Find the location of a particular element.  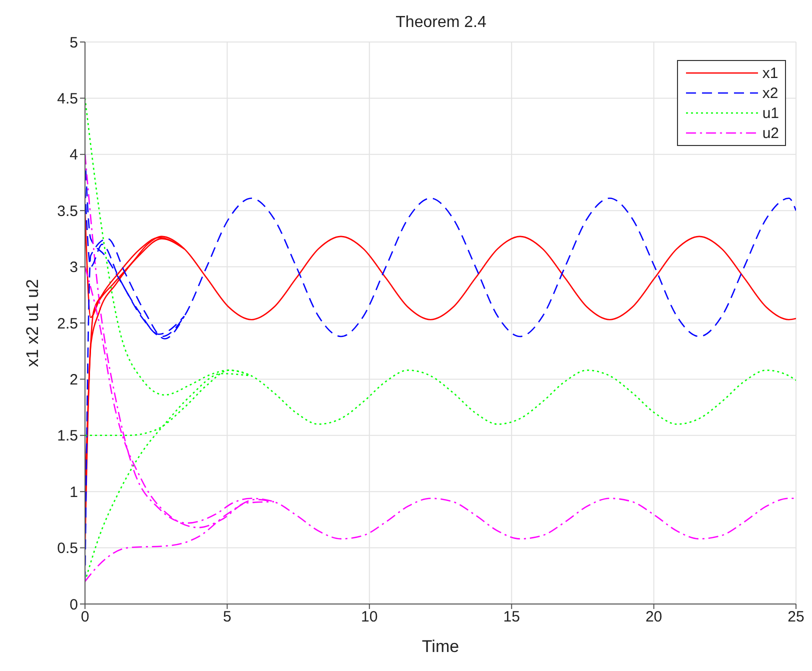

legend-label: x2 is located at coordinates (770, 93).